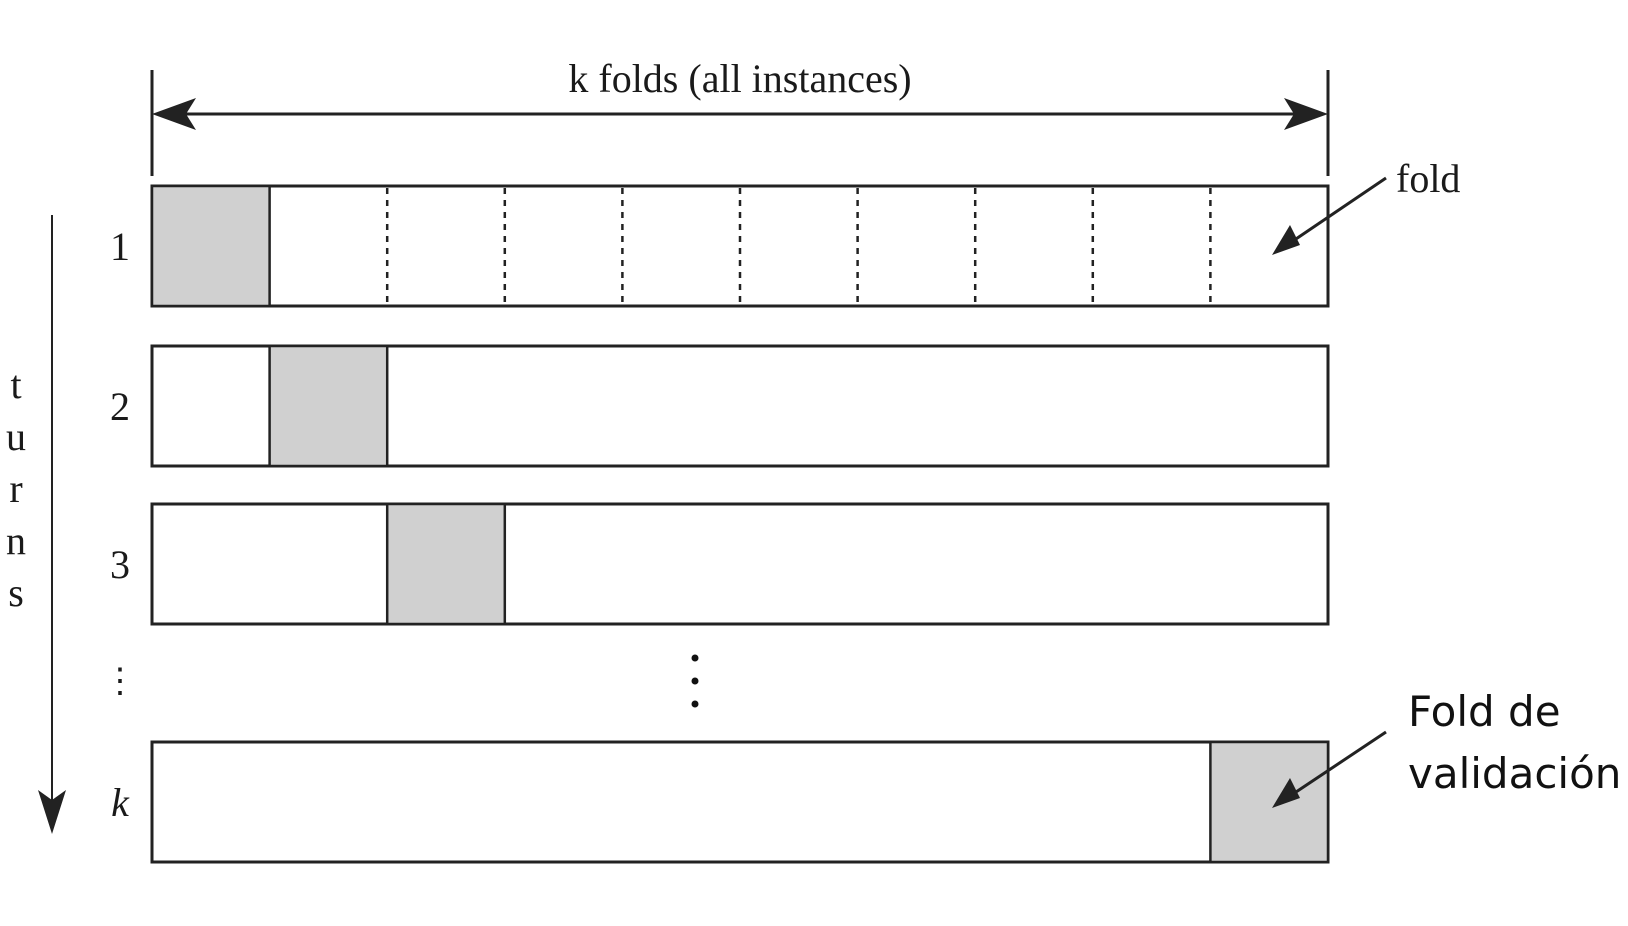 This screenshot has height=926, width=1628. I want to click on row-label-ellipsis: ⋮, so click(120, 681).